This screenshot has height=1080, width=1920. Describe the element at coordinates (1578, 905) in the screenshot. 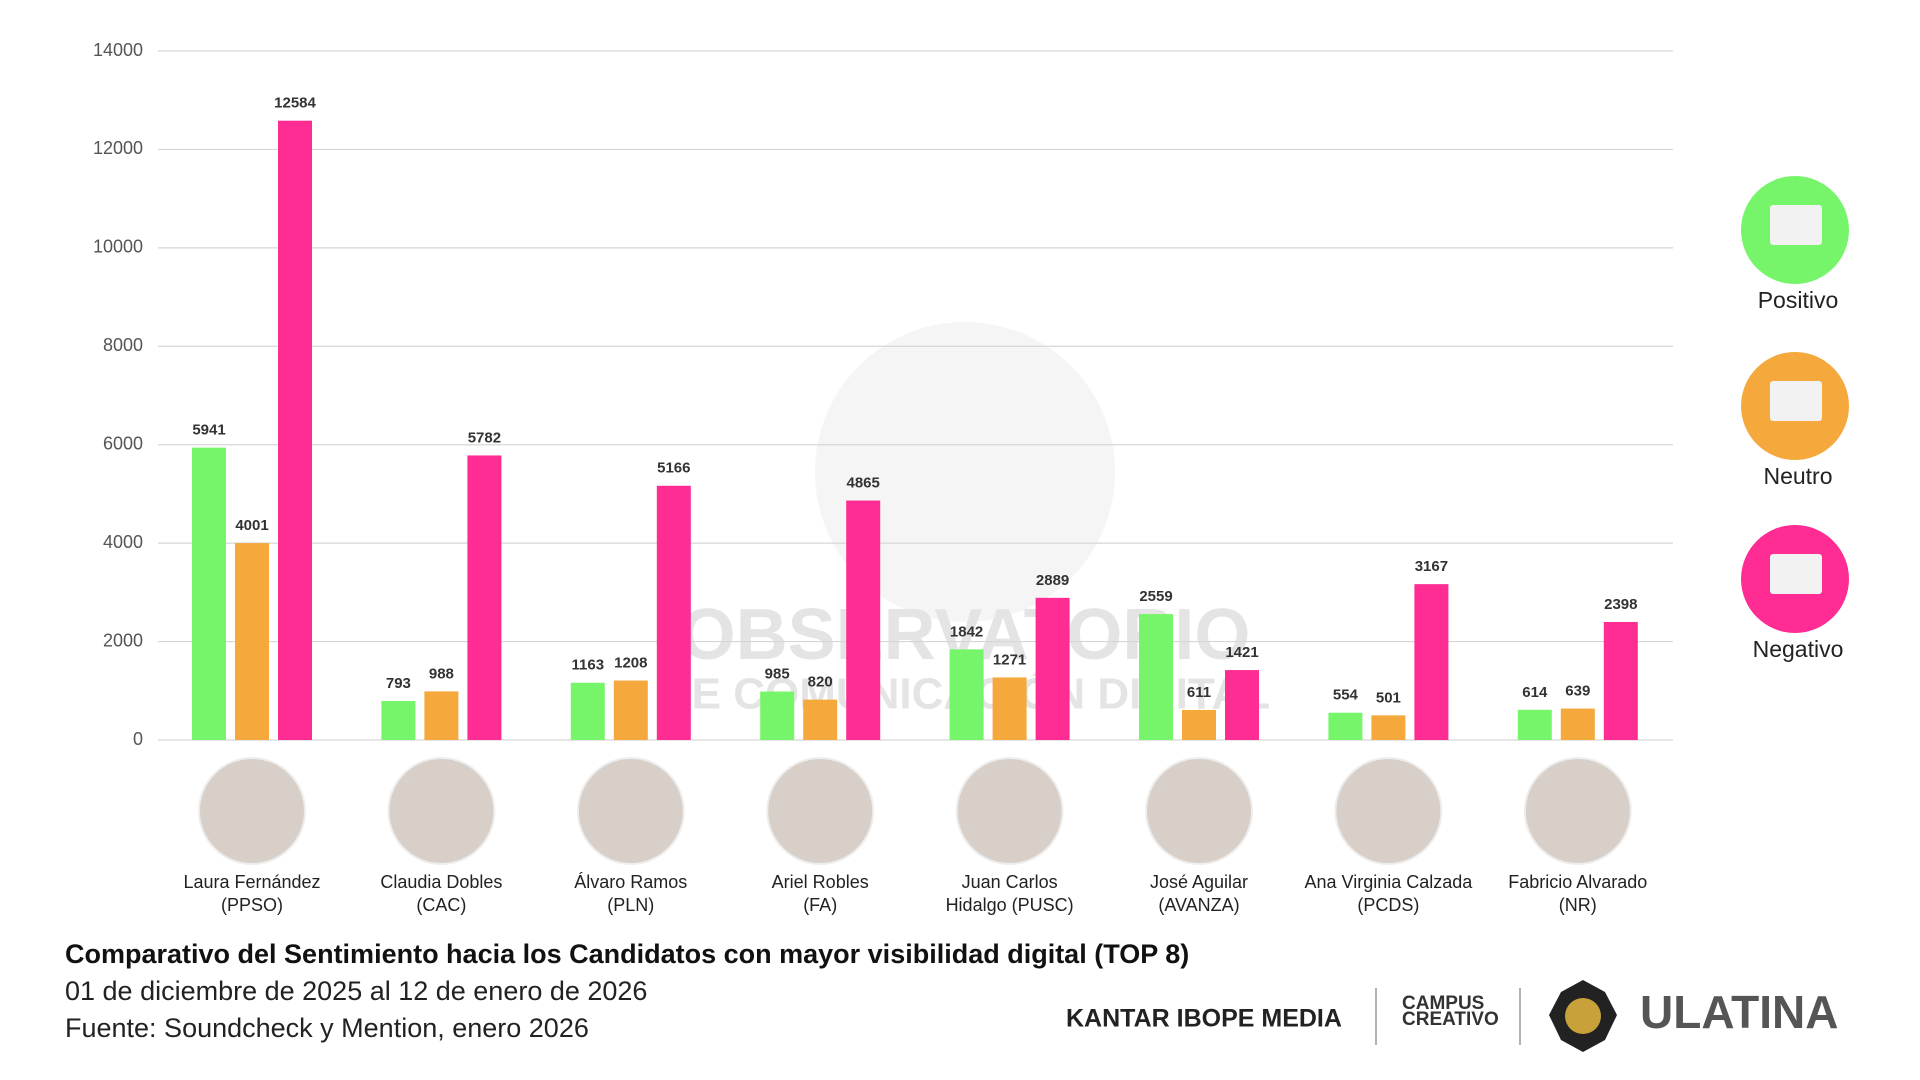

I see `x-tick-label: (NR)` at that location.